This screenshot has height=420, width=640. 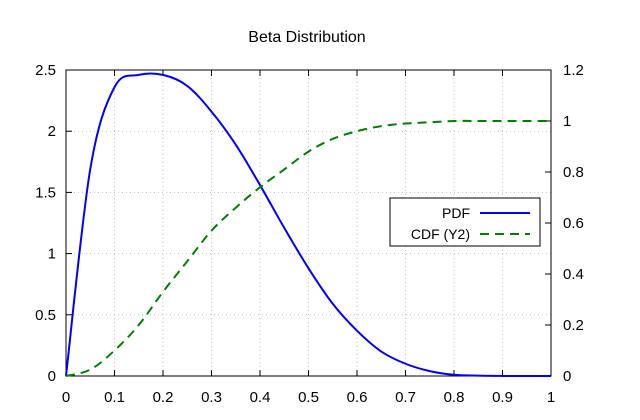 I want to click on y2-tick-label: 0.8, so click(x=573, y=172).